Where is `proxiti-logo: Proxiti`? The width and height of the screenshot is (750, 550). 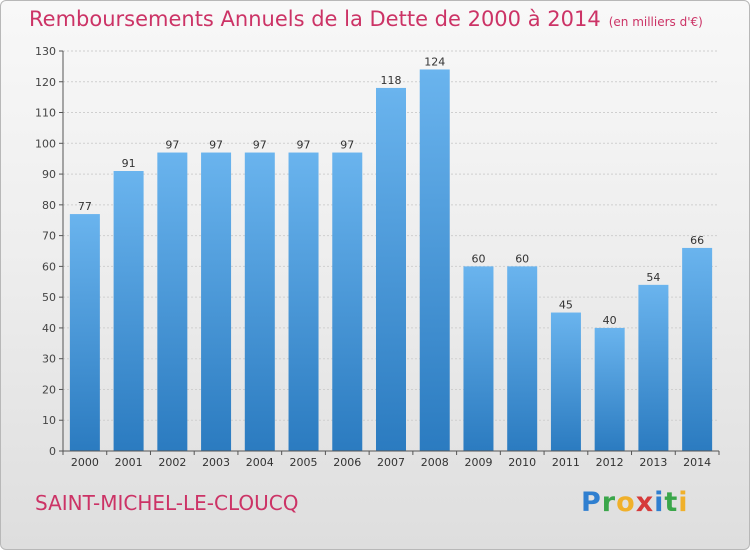 proxiti-logo: Proxiti is located at coordinates (635, 502).